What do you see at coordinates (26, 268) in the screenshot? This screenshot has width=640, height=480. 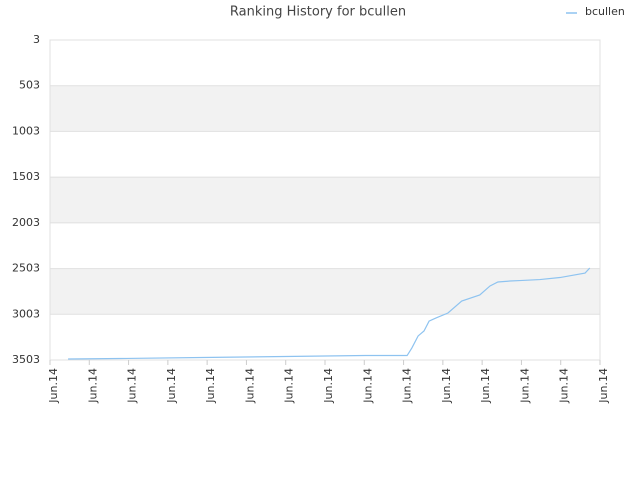 I see `y-tick-label: 2503` at bounding box center [26, 268].